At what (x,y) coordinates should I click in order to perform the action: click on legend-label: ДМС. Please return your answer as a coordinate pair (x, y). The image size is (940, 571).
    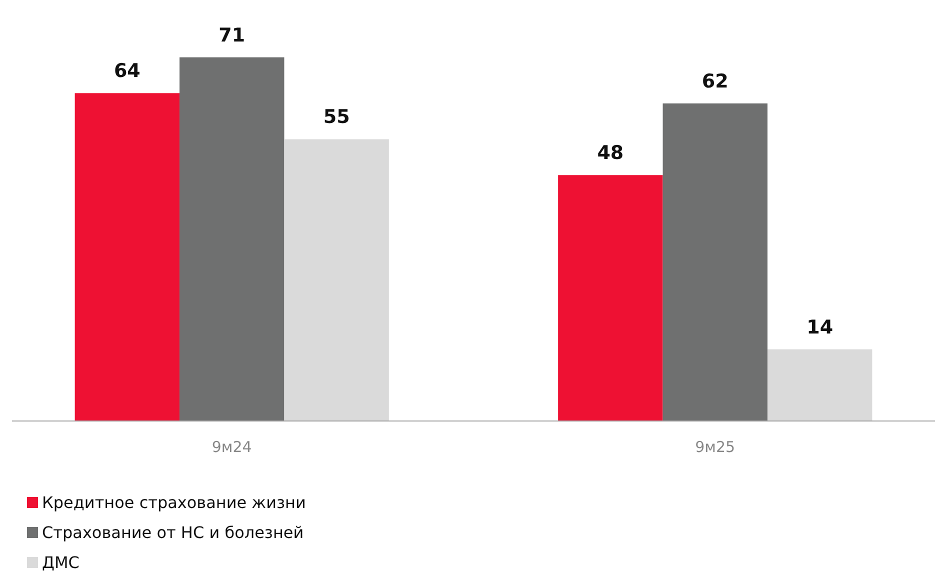
    Looking at the image, I should click on (61, 562).